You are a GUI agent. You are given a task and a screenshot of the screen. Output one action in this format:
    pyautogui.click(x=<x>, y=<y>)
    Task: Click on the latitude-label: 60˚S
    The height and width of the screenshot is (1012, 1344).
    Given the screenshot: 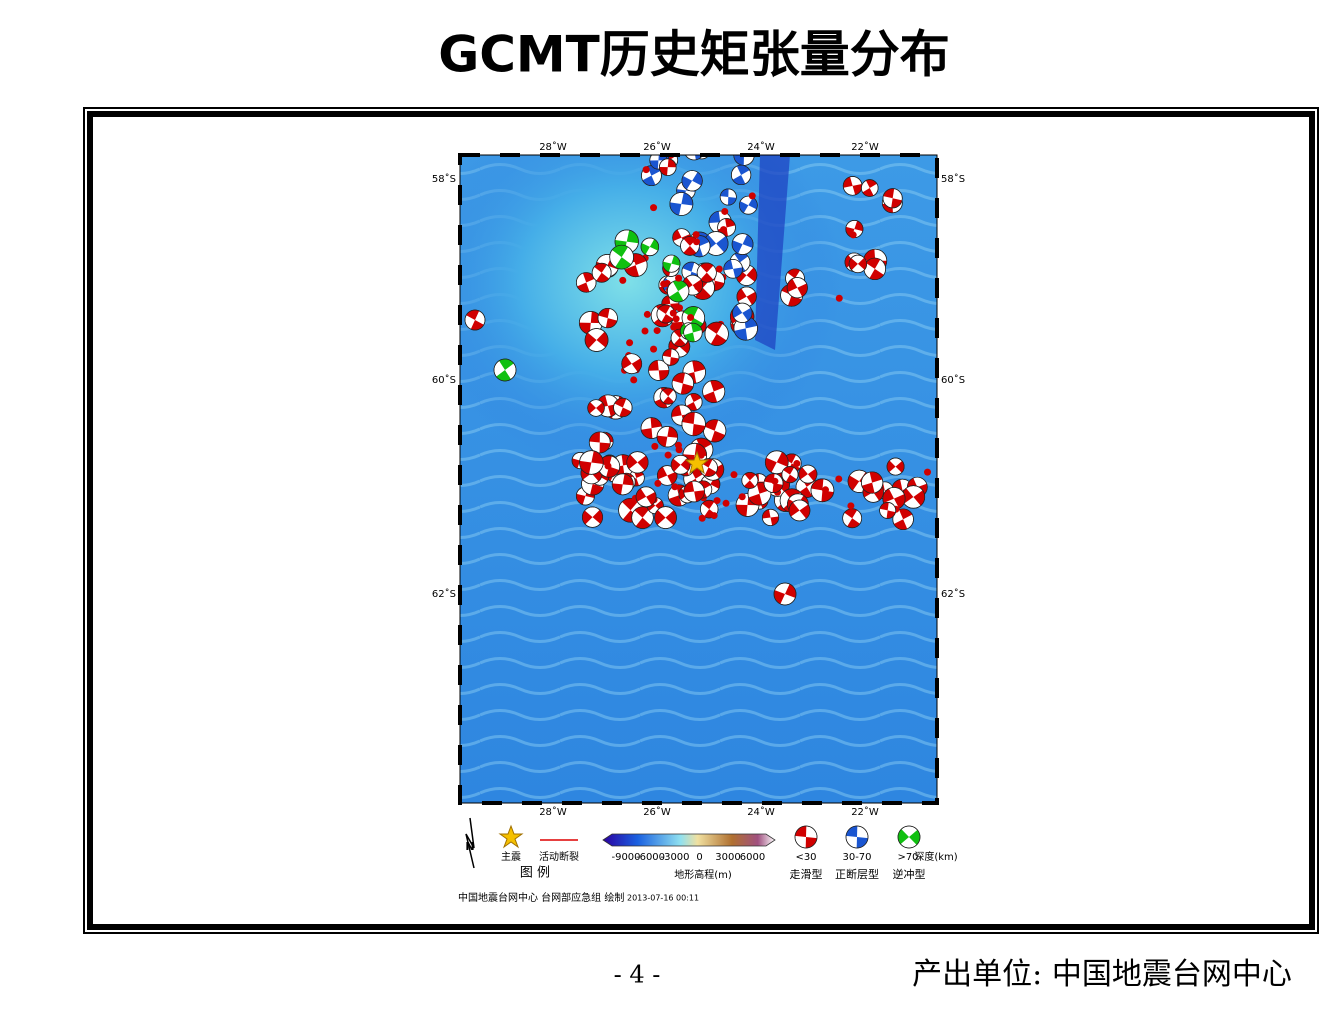 What is the action you would take?
    pyautogui.click(x=953, y=380)
    